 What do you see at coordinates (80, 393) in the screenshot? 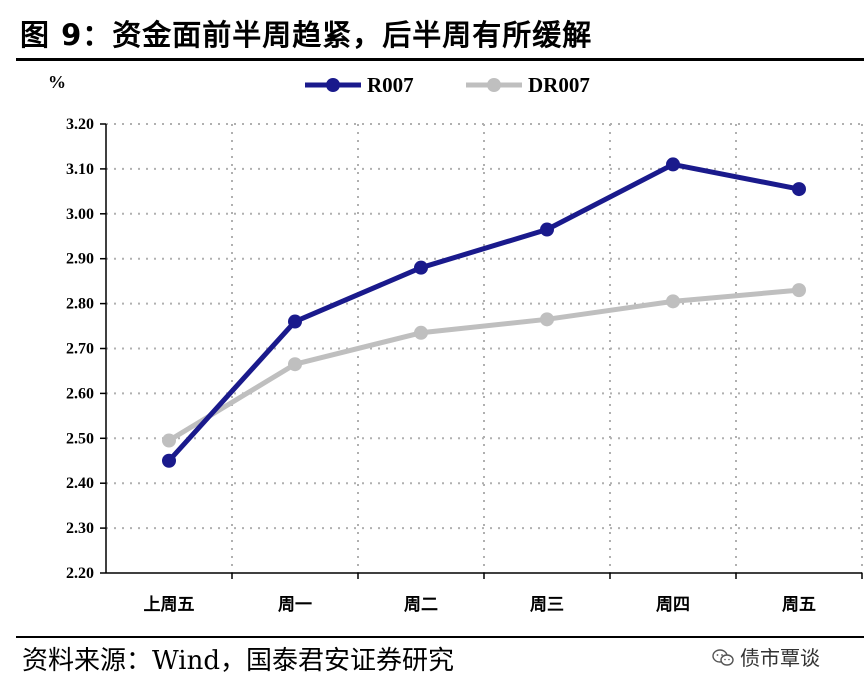
I see `y-tick-label: 2.60` at bounding box center [80, 393].